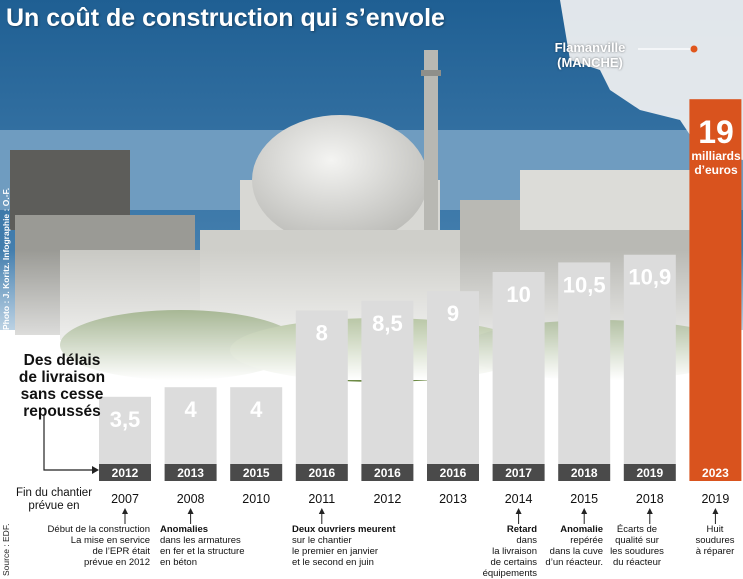 Image resolution: width=743 pixels, height=579 pixels. Describe the element at coordinates (387, 499) in the screenshot. I see `category-label: 2012` at that location.